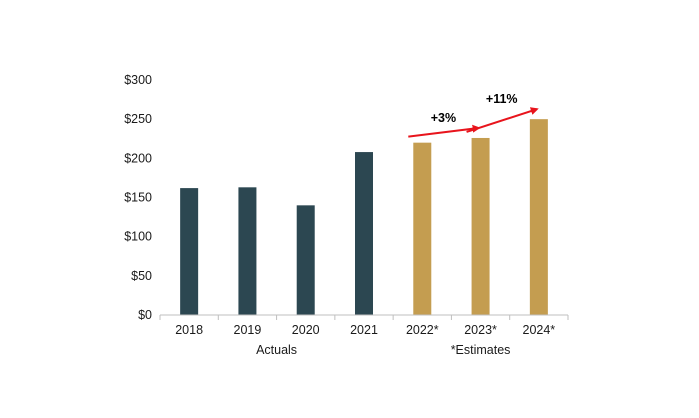  What do you see at coordinates (141, 276) in the screenshot?
I see `y-tick-label: $50` at bounding box center [141, 276].